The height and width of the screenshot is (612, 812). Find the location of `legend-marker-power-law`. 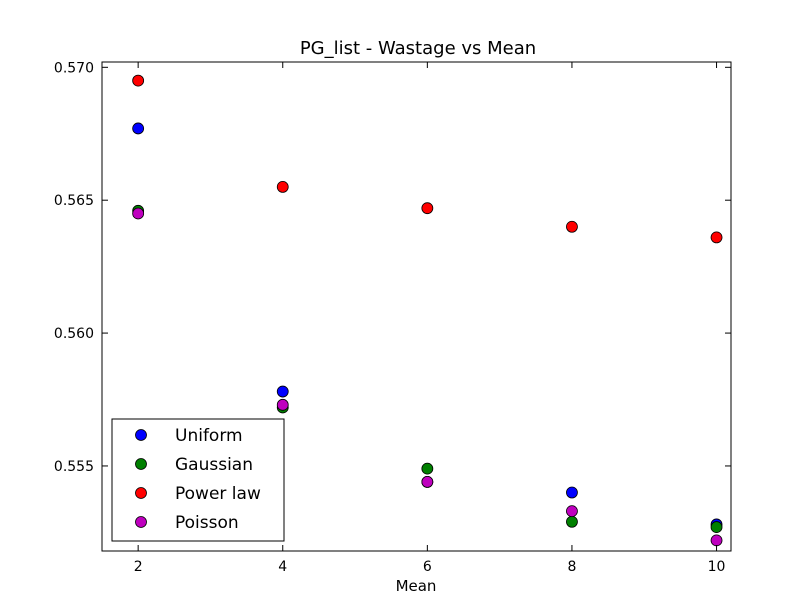

legend-marker-power-law is located at coordinates (141, 493).